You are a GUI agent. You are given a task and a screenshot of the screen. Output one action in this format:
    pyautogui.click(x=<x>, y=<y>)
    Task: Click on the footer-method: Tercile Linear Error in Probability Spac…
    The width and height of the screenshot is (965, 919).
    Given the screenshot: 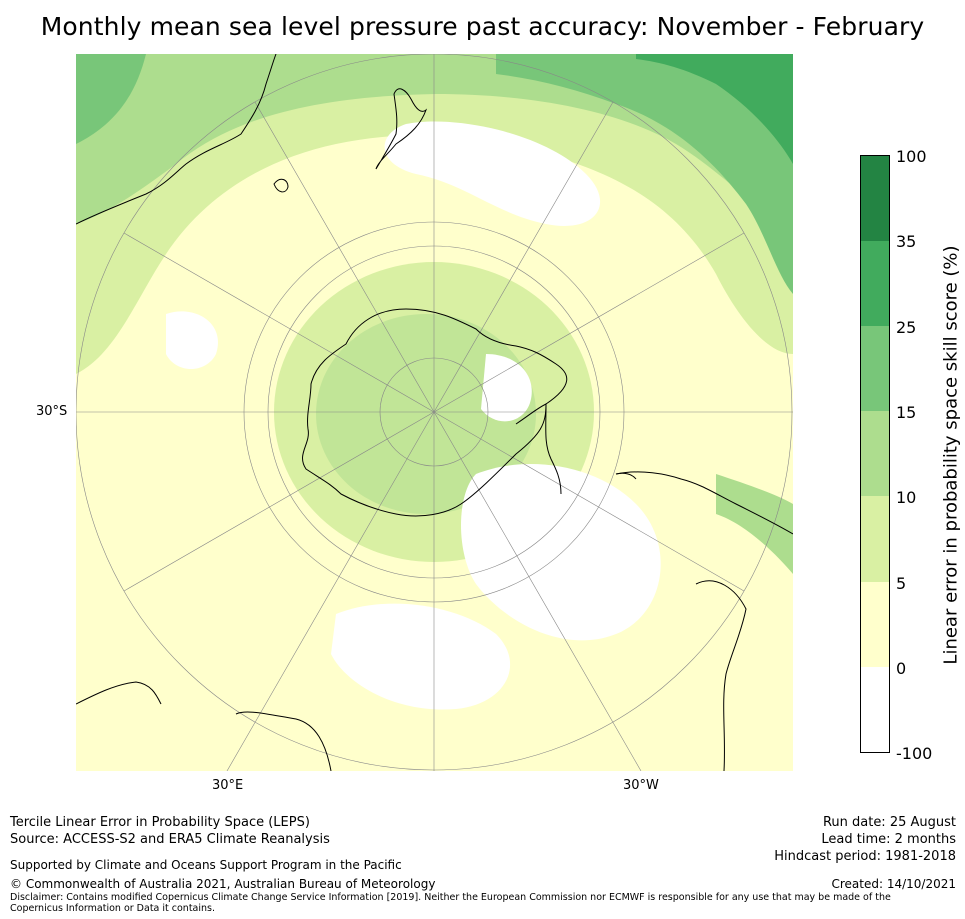 What is the action you would take?
    pyautogui.click(x=160, y=822)
    